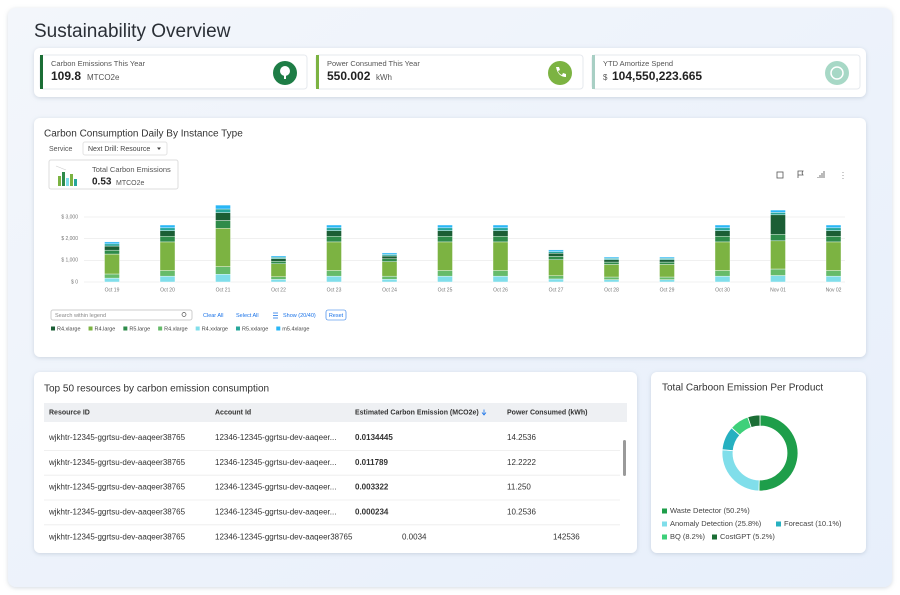  Describe the element at coordinates (295, 329) in the screenshot. I see `legend-label: m5.4xlarge` at that location.